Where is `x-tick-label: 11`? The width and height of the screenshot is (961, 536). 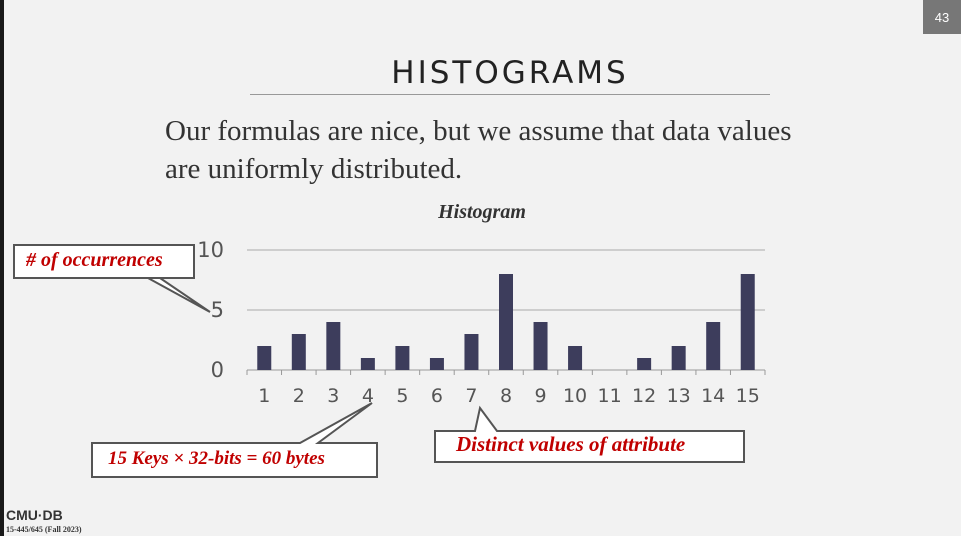
x-tick-label: 11 is located at coordinates (610, 396).